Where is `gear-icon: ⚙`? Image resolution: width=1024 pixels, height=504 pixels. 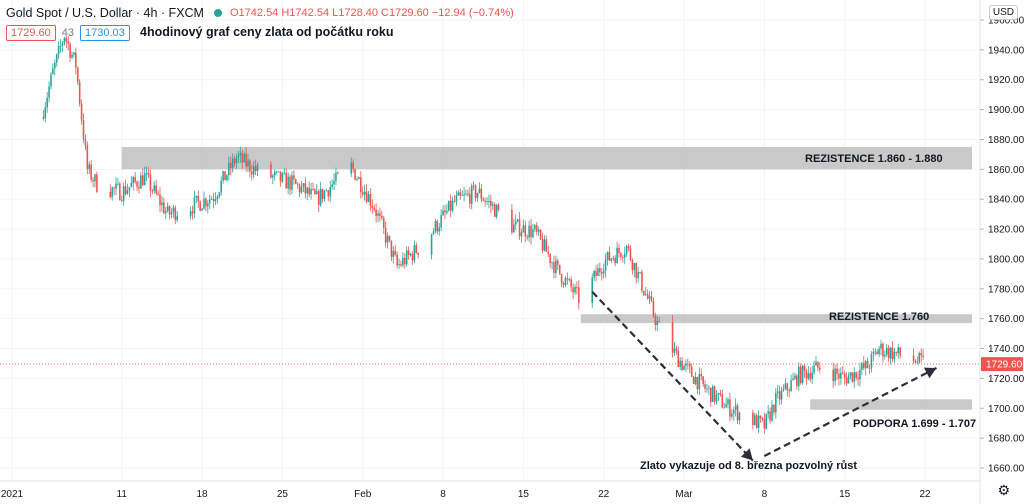
gear-icon: ⚙ is located at coordinates (1003, 490).